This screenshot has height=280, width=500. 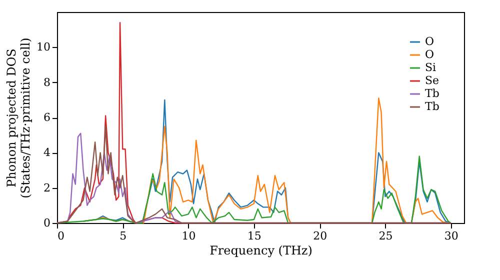 I want to click on x-tick-label: 10, so click(x=189, y=236).